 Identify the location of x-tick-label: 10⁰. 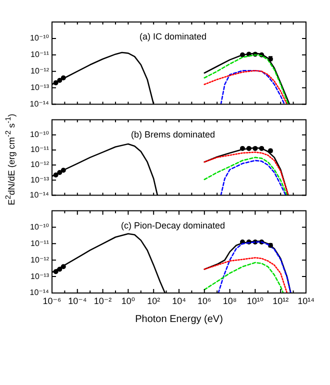
(128, 301).